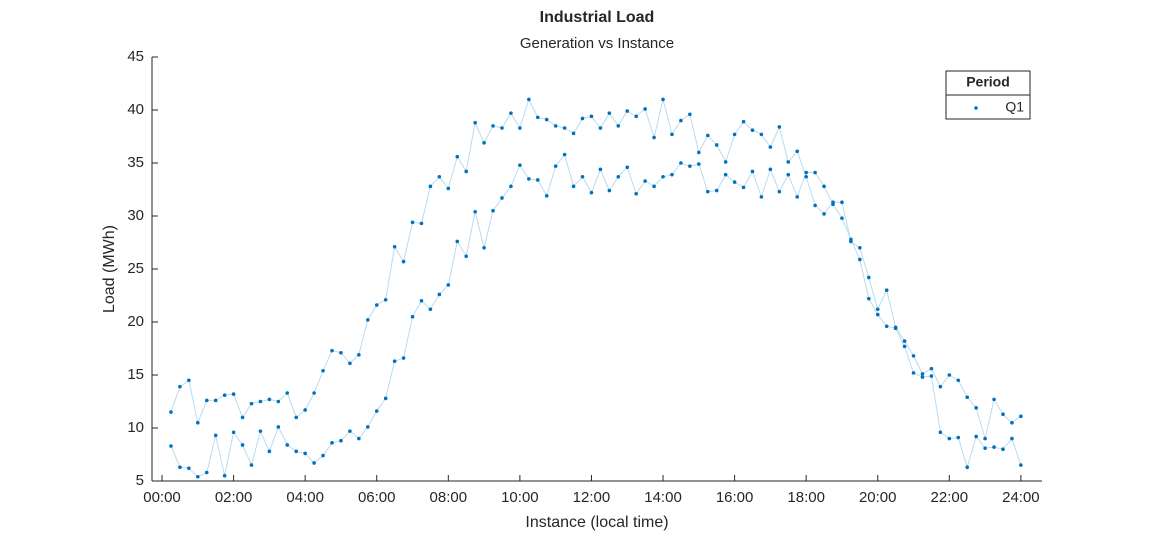 This screenshot has width=1152, height=545. What do you see at coordinates (1021, 497) in the screenshot?
I see `x-tick-label: 24:00` at bounding box center [1021, 497].